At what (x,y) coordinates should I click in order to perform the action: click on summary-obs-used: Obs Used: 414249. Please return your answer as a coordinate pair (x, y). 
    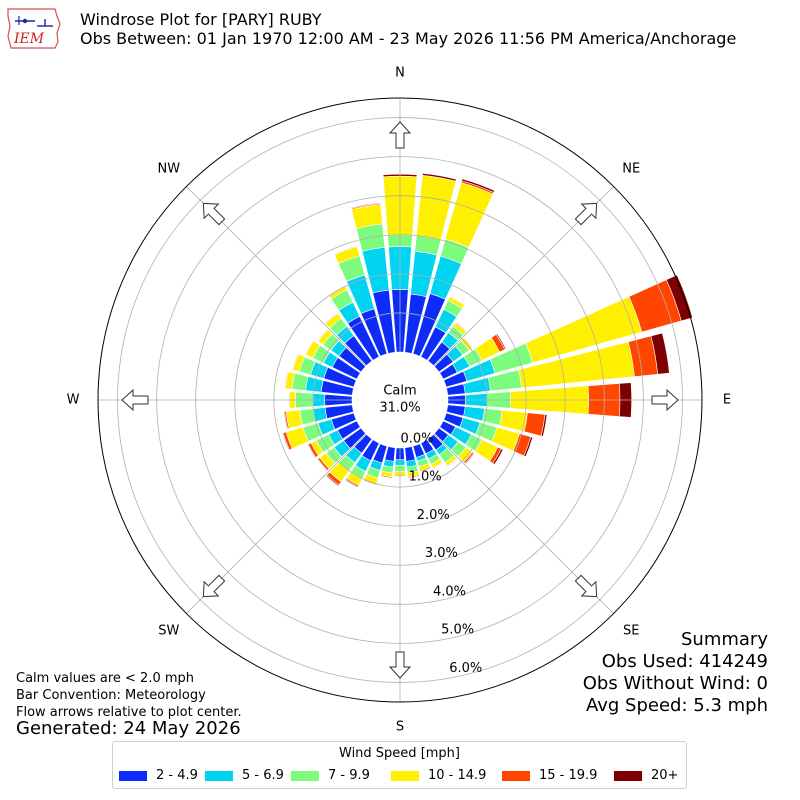
    Looking at the image, I should click on (684, 661).